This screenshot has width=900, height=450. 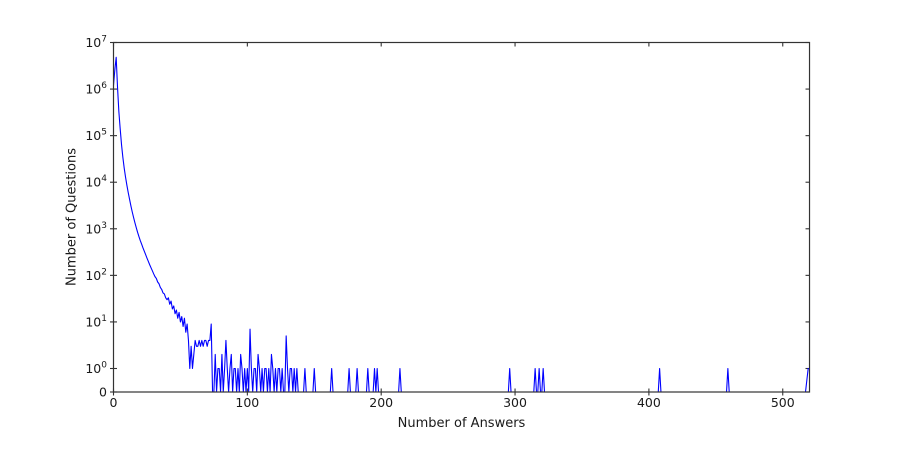 What do you see at coordinates (783, 402) in the screenshot?
I see `x-tick-label: 500` at bounding box center [783, 402].